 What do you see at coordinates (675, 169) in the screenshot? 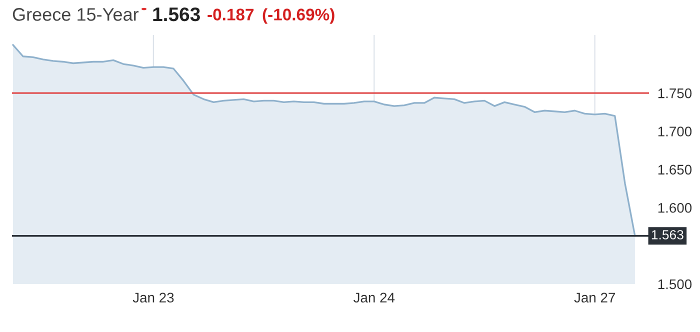
I see `y-tick-label: 1.650` at bounding box center [675, 169].